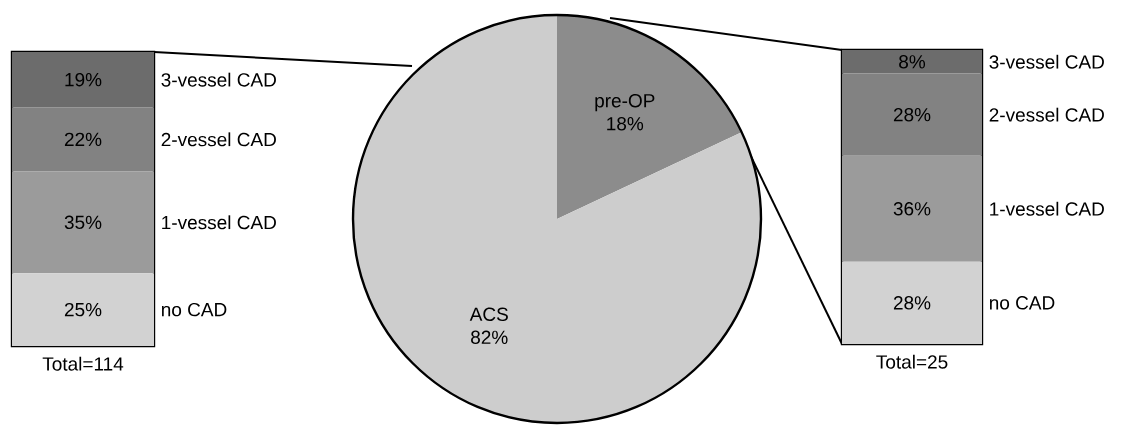 Image resolution: width=1142 pixels, height=425 pixels. Describe the element at coordinates (625, 102) in the screenshot. I see `slice-label: pre-OP` at that location.